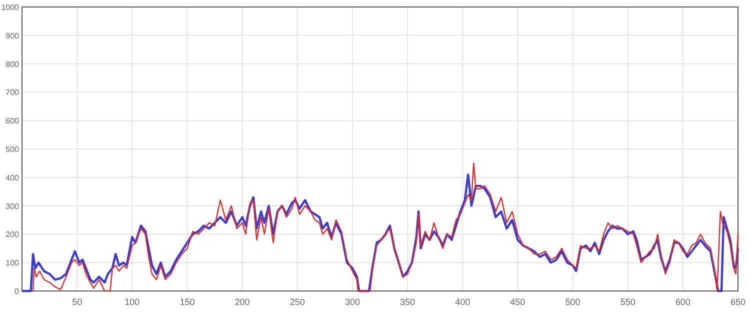 The height and width of the screenshot is (321, 750). I want to click on x-tick-label: 550, so click(628, 302).